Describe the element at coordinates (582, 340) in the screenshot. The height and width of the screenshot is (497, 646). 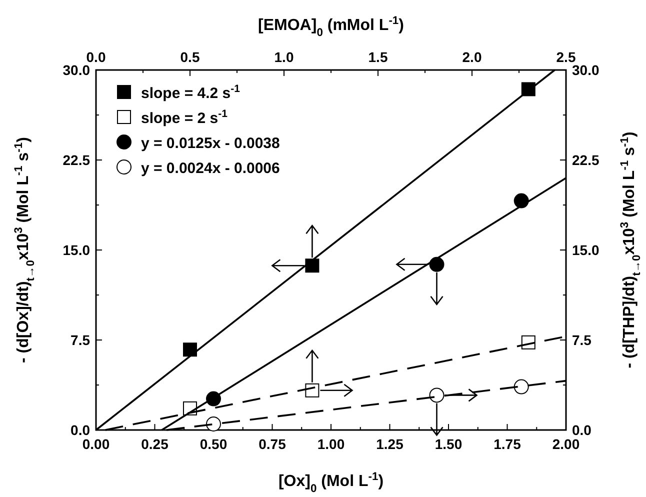
I see `y2-tick-label: 7.5` at that location.